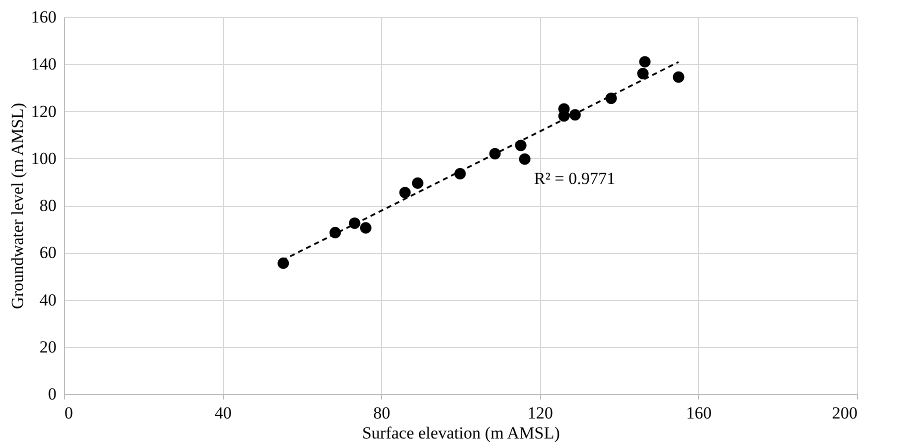 The width and height of the screenshot is (908, 445). I want to click on y-tick-label: 100, so click(43, 158).